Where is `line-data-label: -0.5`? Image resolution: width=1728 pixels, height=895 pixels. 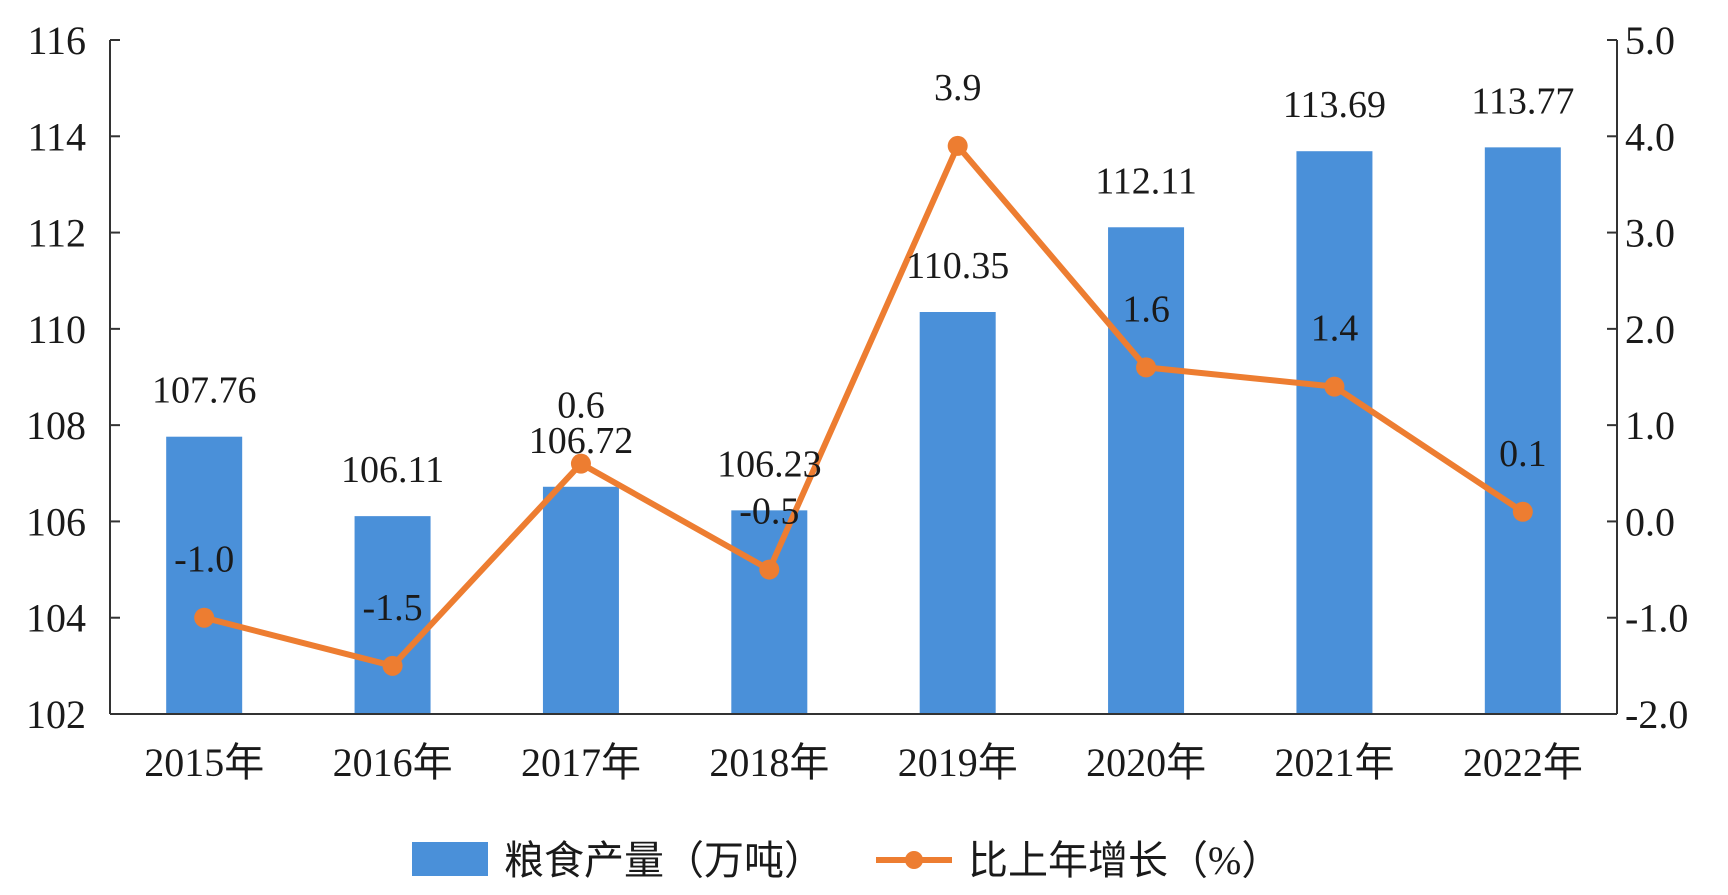
line-data-label: -0.5 is located at coordinates (769, 512).